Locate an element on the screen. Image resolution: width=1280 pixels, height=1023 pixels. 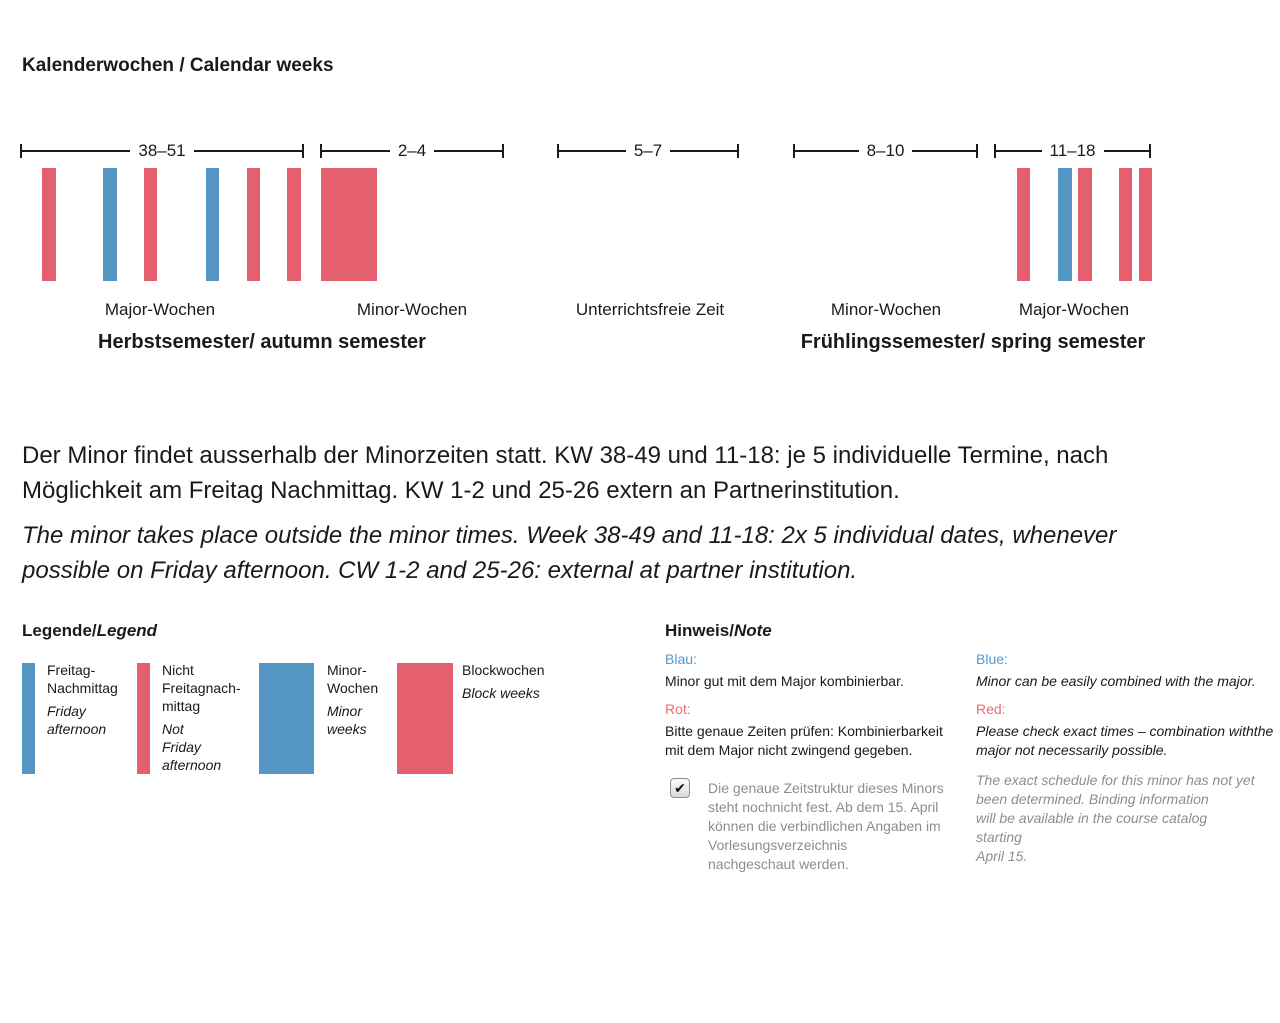
week-range-label: 38–51 is located at coordinates (162, 150).